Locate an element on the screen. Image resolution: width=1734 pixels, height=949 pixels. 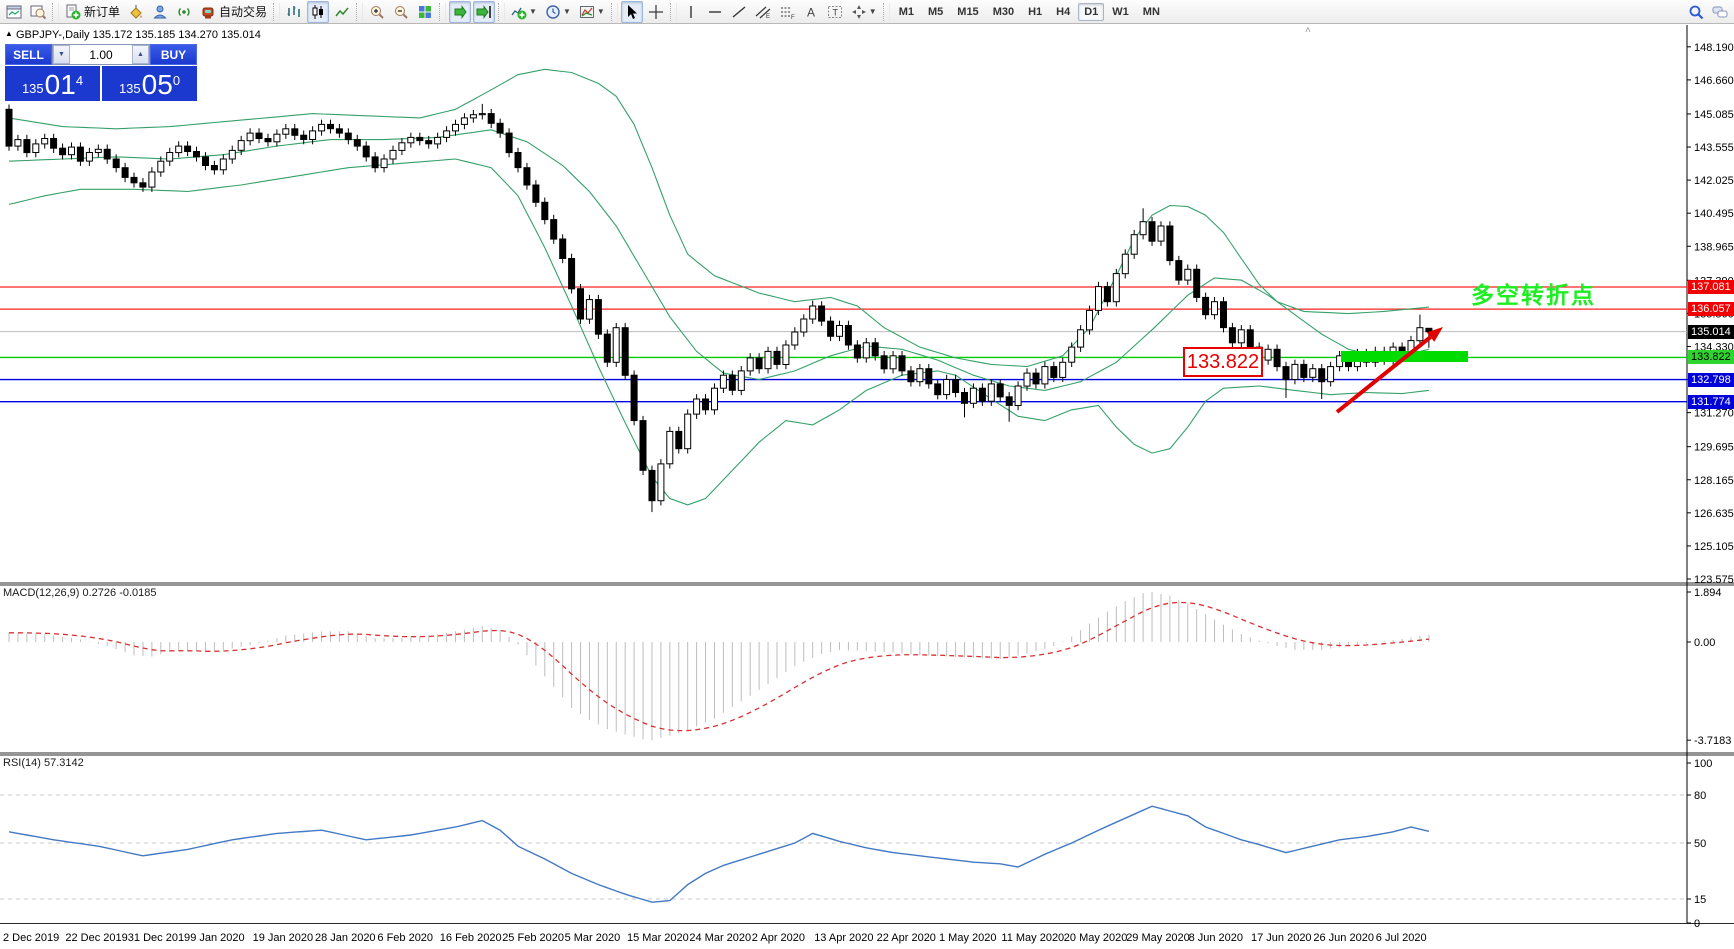
timeframe-m5-button: M5 is located at coordinates (936, 11).